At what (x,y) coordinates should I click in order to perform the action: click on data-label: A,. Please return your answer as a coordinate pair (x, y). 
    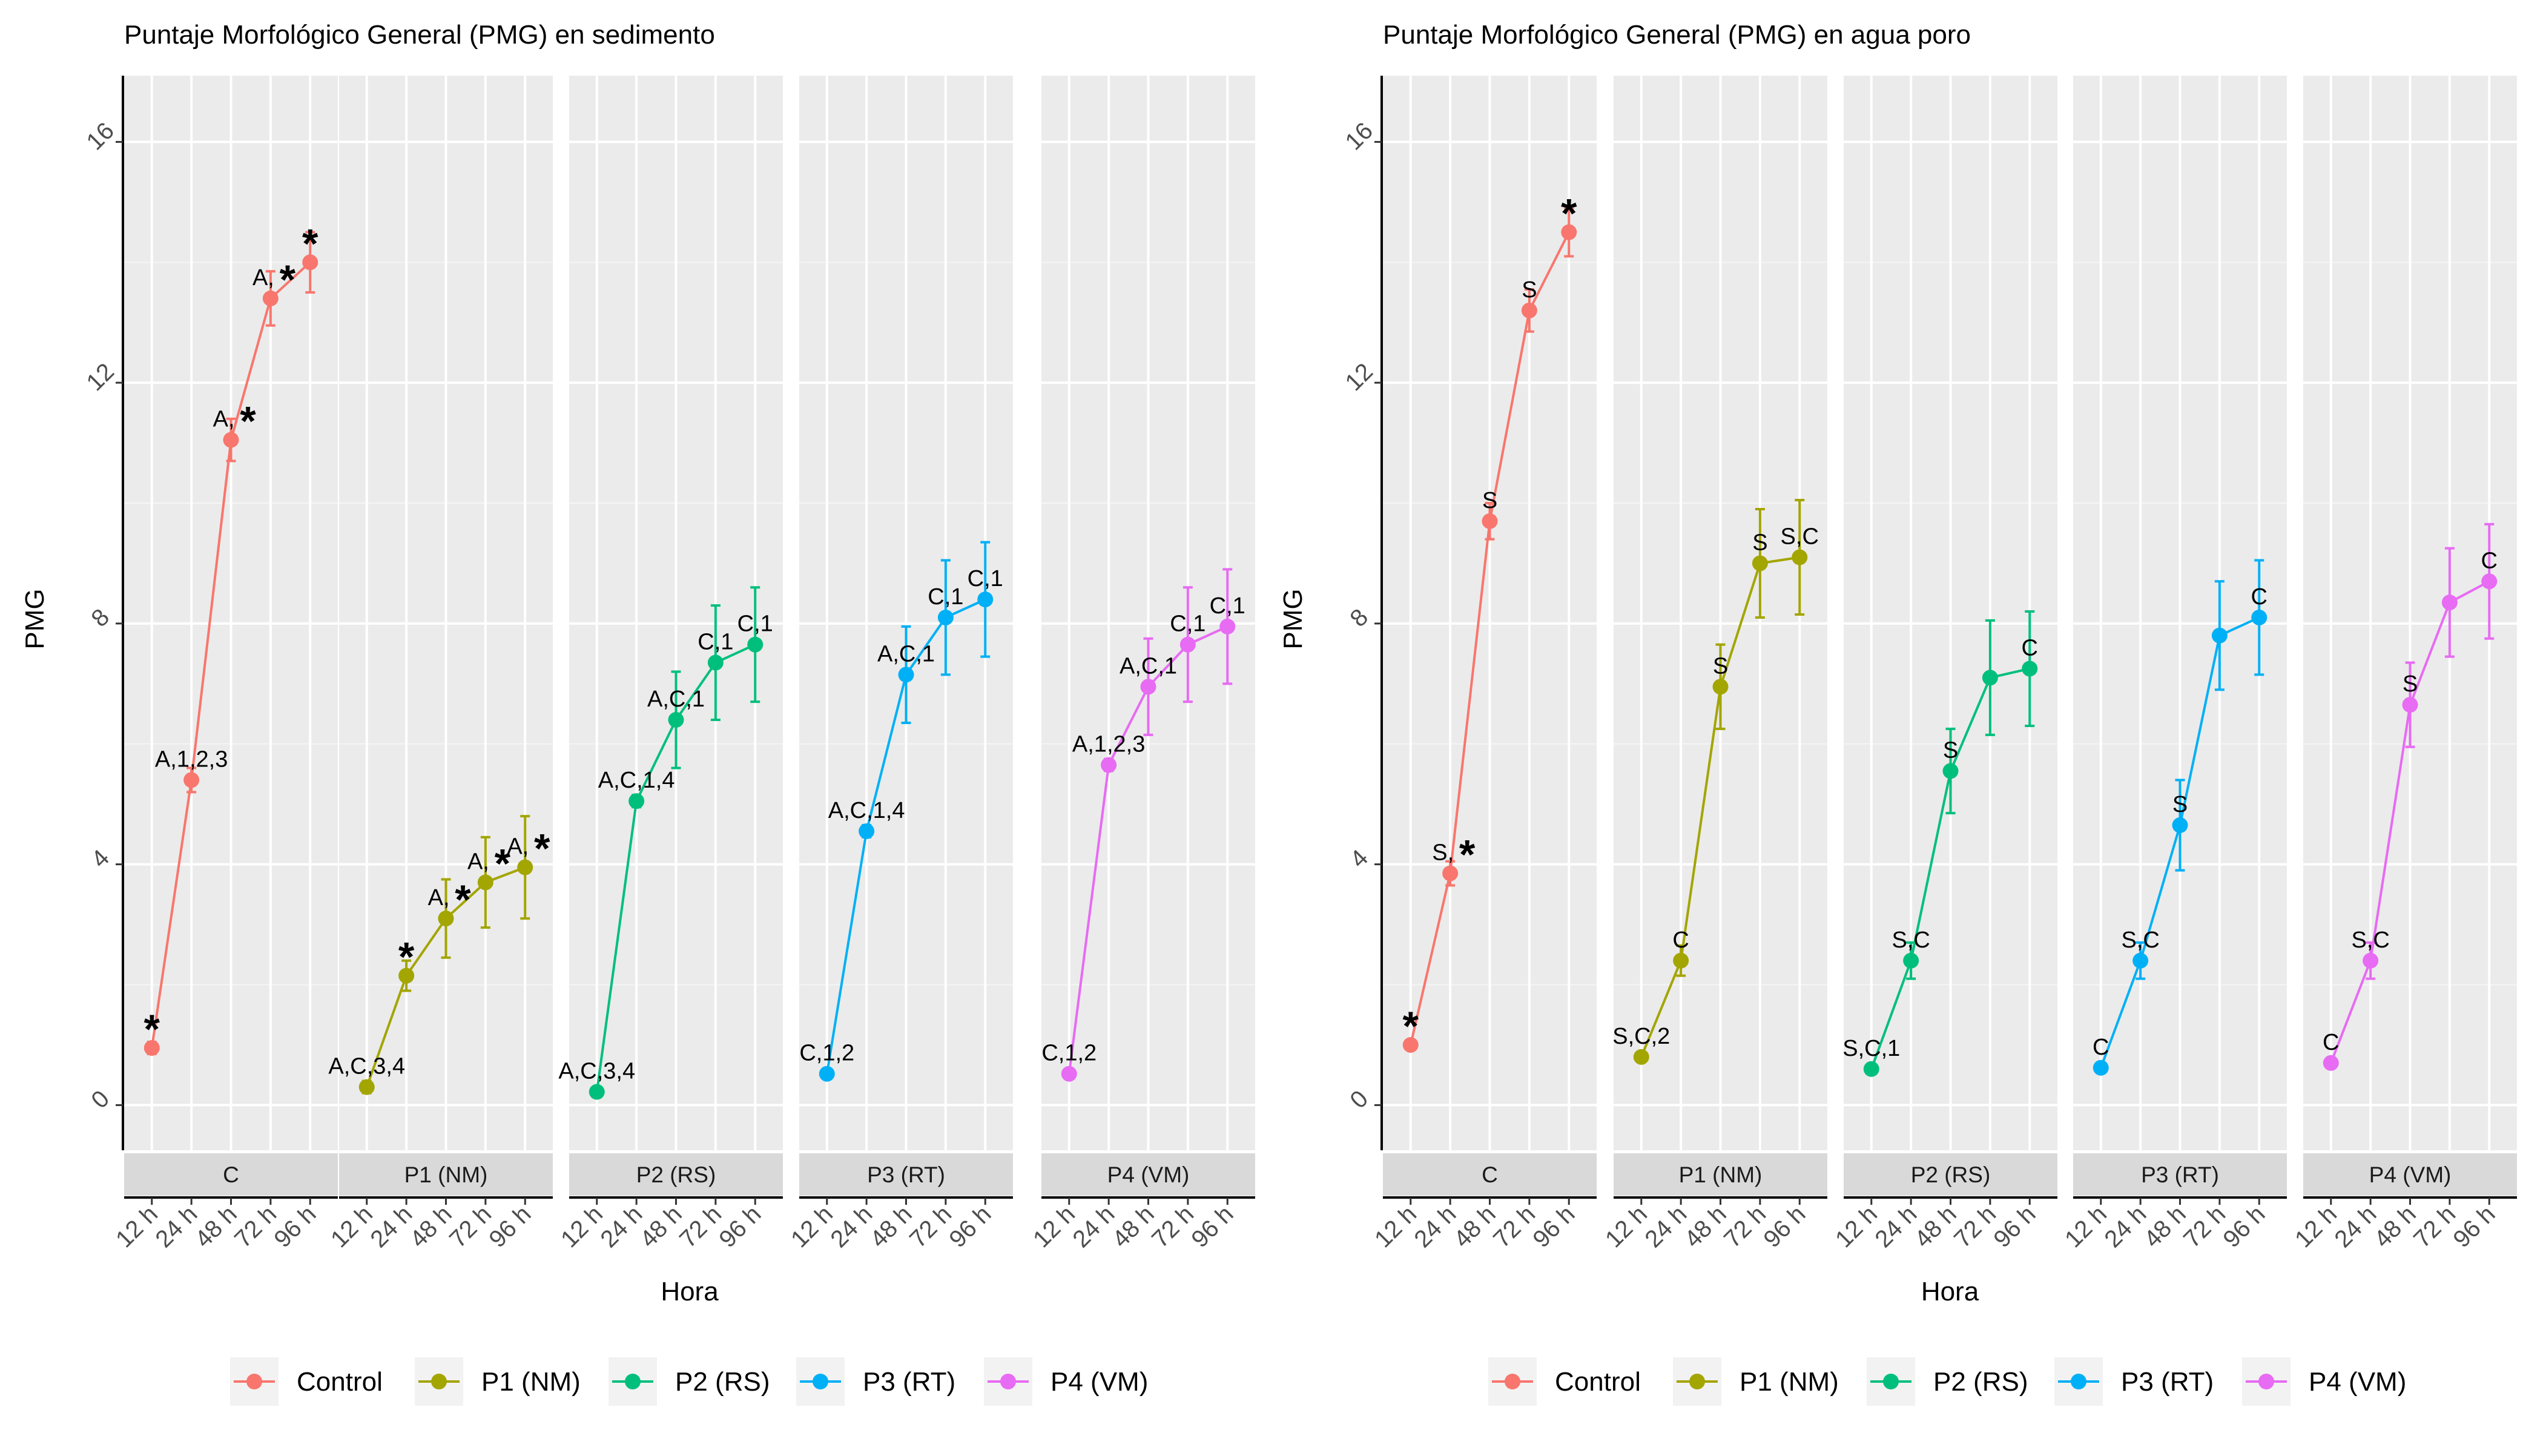
    Looking at the image, I should click on (439, 898).